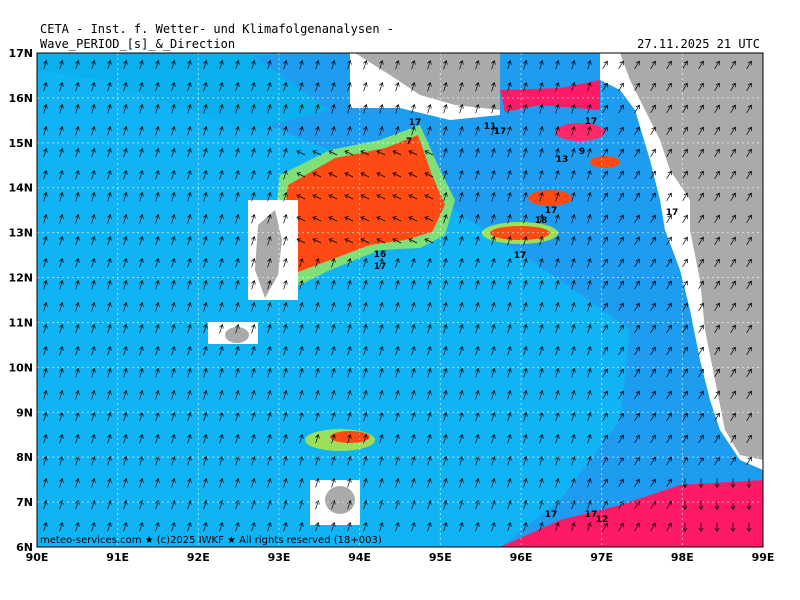 The height and width of the screenshot is (600, 800). I want to click on contour-label: 12, so click(602, 520).